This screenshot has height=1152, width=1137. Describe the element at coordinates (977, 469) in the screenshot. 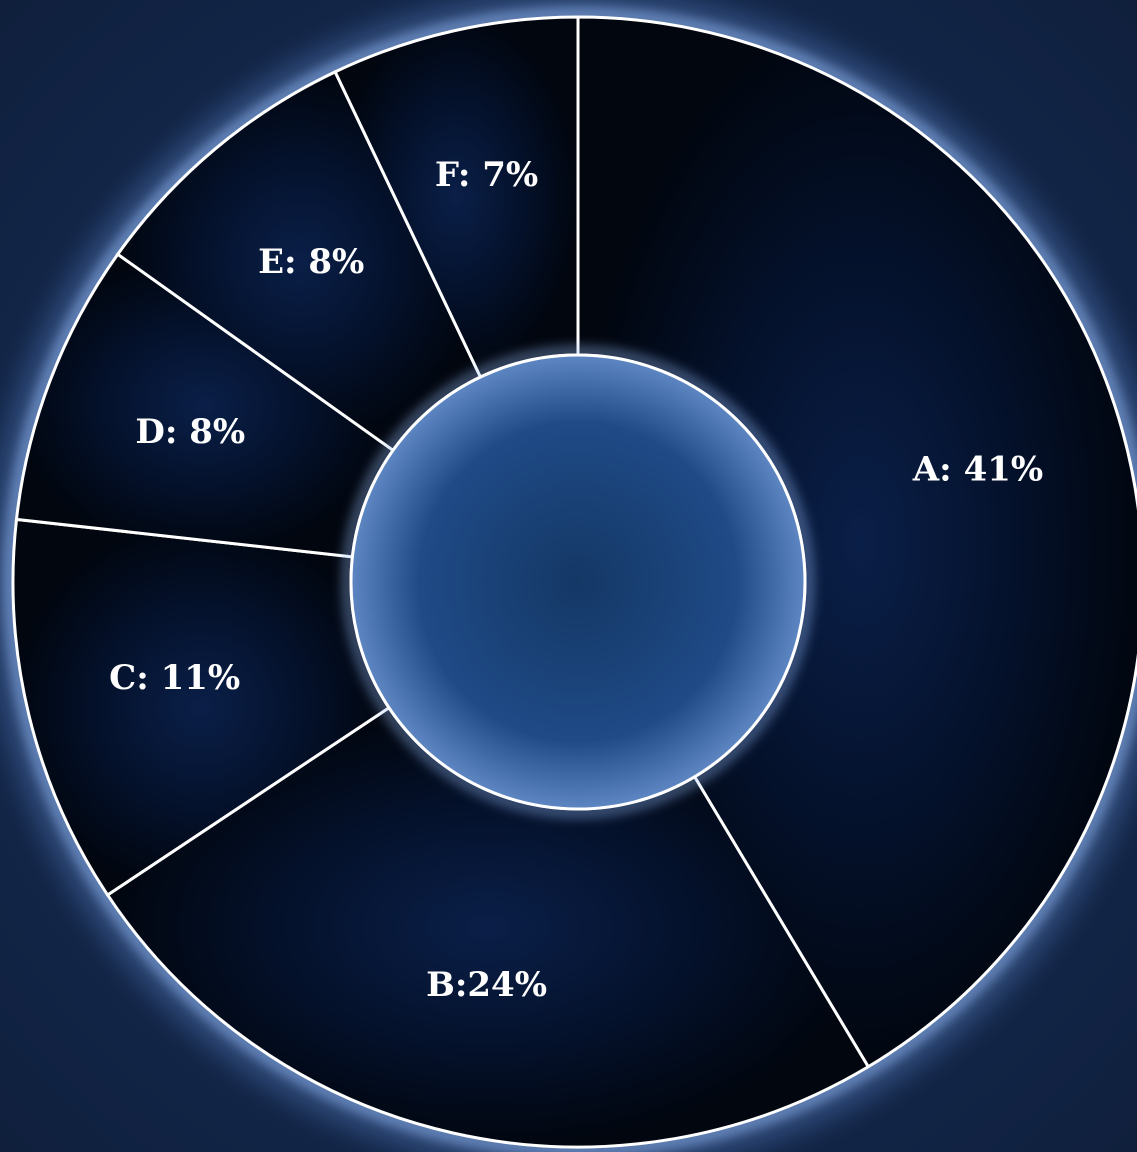

I see `slice-label-a: A: 41%` at that location.